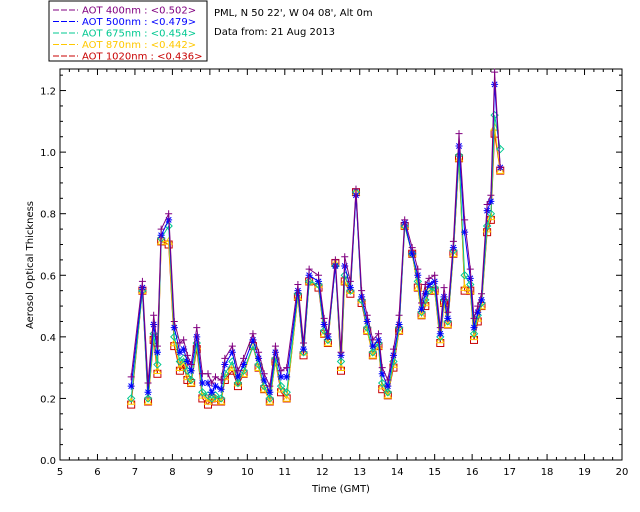 The width and height of the screenshot is (640, 512). Describe the element at coordinates (139, 11) in the screenshot. I see `legend-label: AOT 400nm : <0.502>` at that location.